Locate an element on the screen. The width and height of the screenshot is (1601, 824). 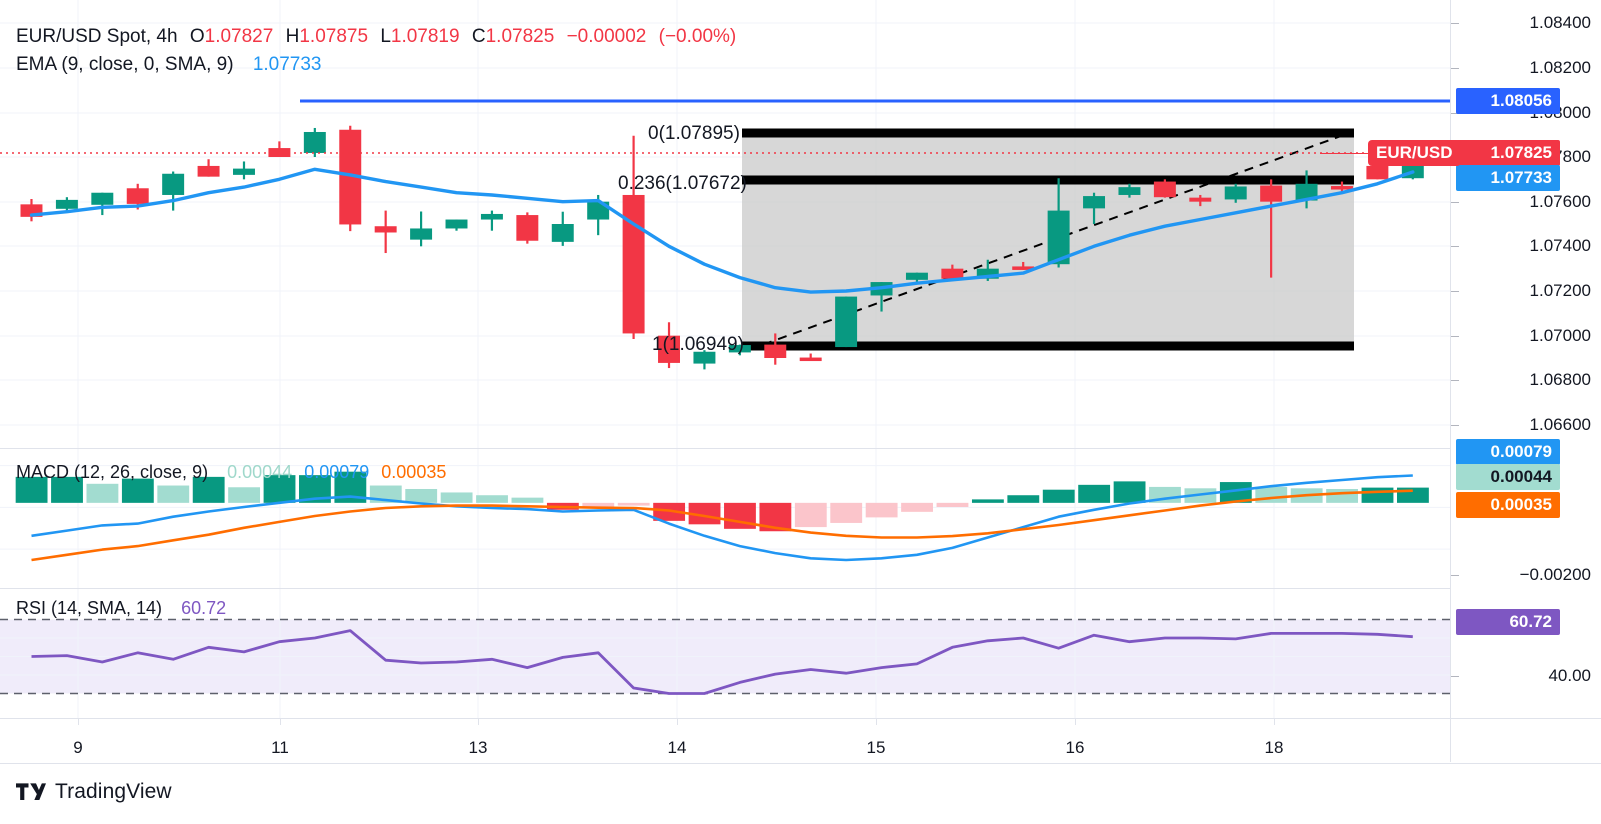
ohlc-low-label: L is located at coordinates (385, 36).